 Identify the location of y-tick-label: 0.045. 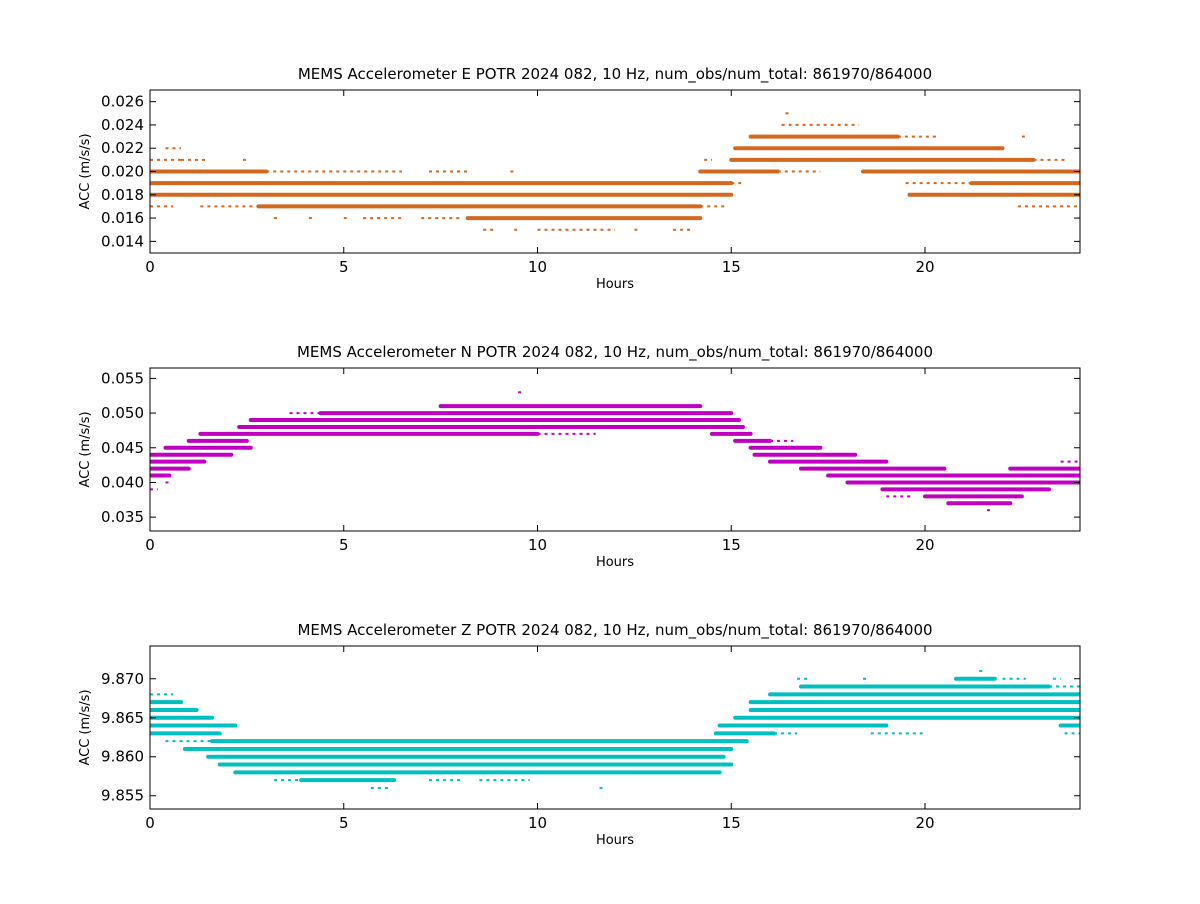
(122, 448).